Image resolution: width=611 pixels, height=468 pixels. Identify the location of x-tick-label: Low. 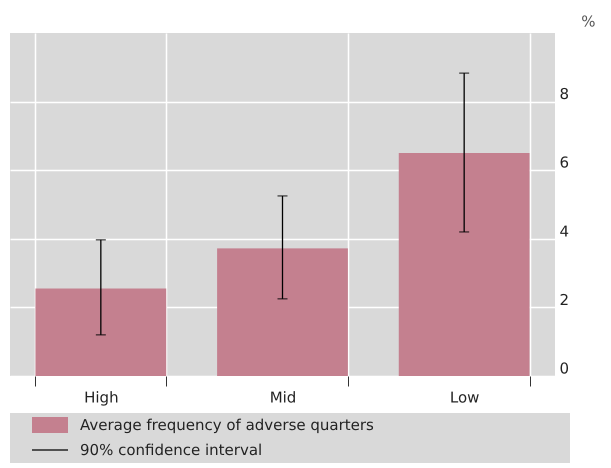
(465, 397).